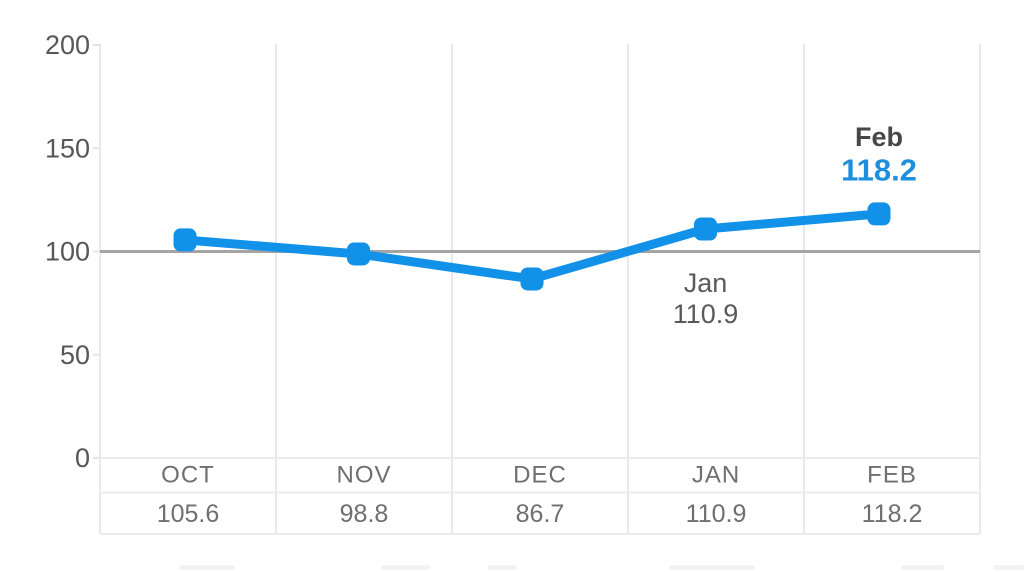 The image size is (1024, 572). I want to click on annotation-feb-value: 118.2, so click(879, 169).